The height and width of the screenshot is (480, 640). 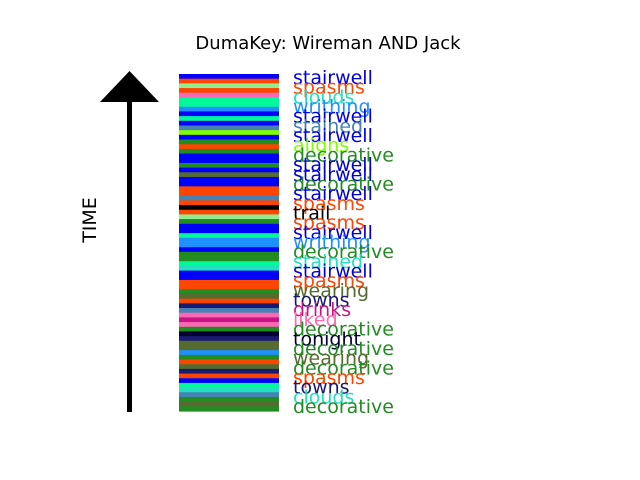 What do you see at coordinates (315, 320) in the screenshot?
I see `word-label: liked` at bounding box center [315, 320].